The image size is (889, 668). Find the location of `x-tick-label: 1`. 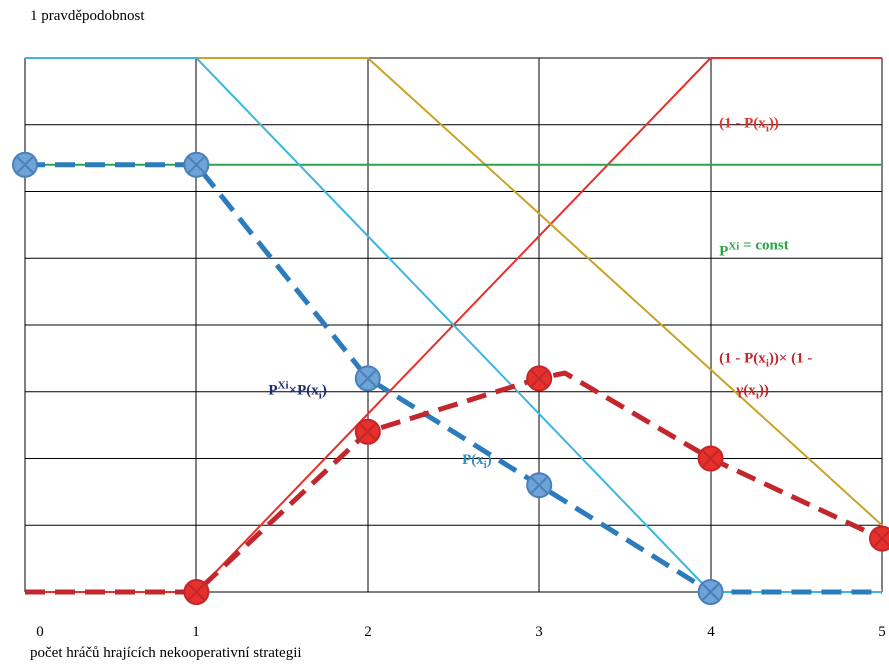

x-tick-label: 1 is located at coordinates (196, 632).